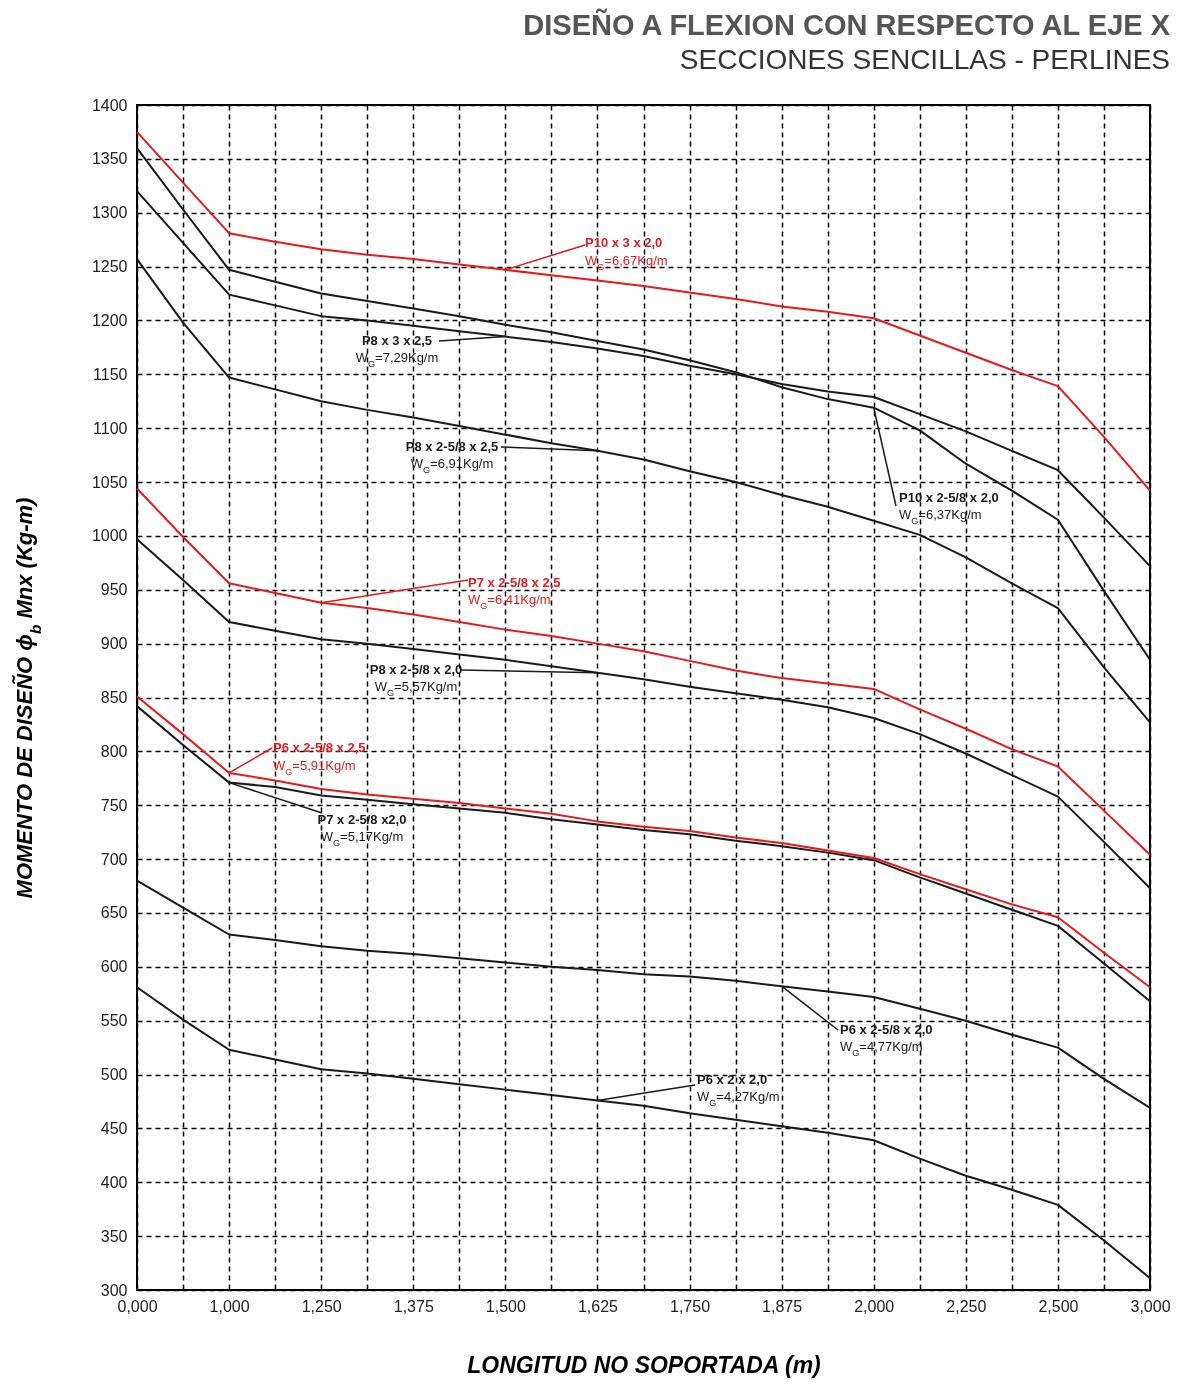 This screenshot has height=1389, width=1185. Describe the element at coordinates (1058, 1306) in the screenshot. I see `x-tick-label: 2,500` at that location.